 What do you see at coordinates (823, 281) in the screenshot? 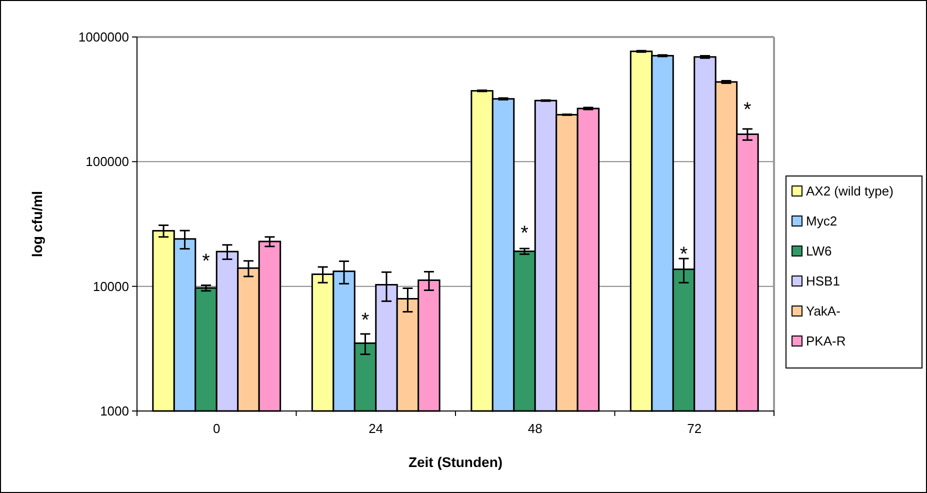
I see `legend-label: HSB1` at bounding box center [823, 281].